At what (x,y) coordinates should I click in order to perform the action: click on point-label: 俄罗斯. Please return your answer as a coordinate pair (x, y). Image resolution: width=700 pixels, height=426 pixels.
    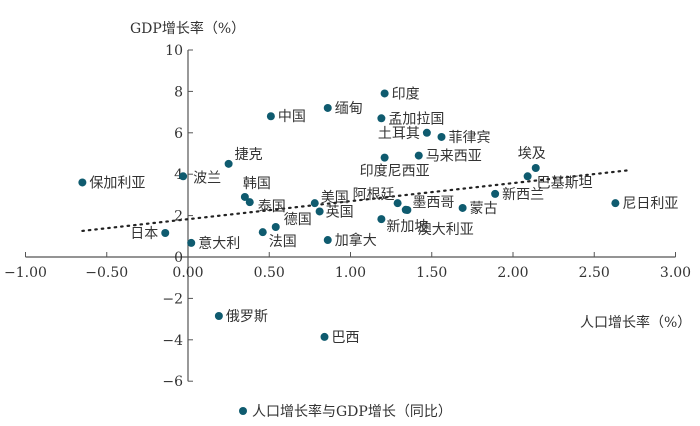
    Looking at the image, I should click on (247, 317).